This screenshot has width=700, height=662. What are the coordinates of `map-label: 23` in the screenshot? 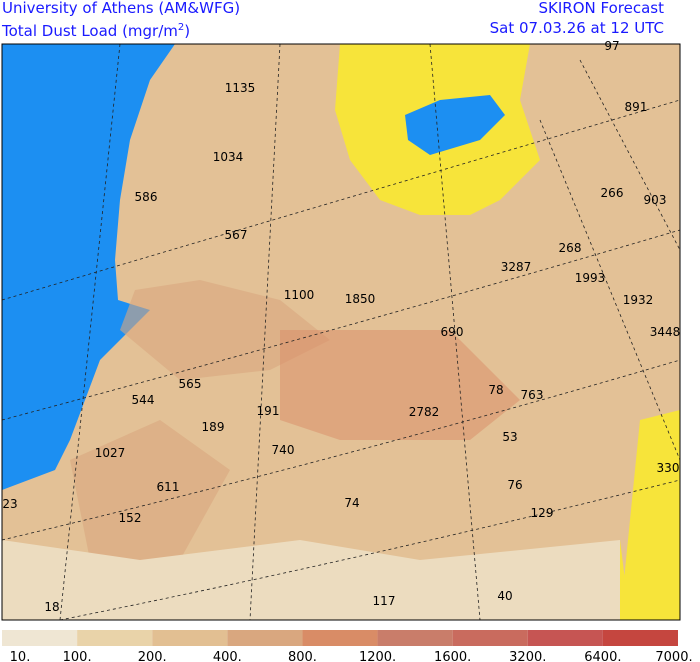 It's located at (9, 504).